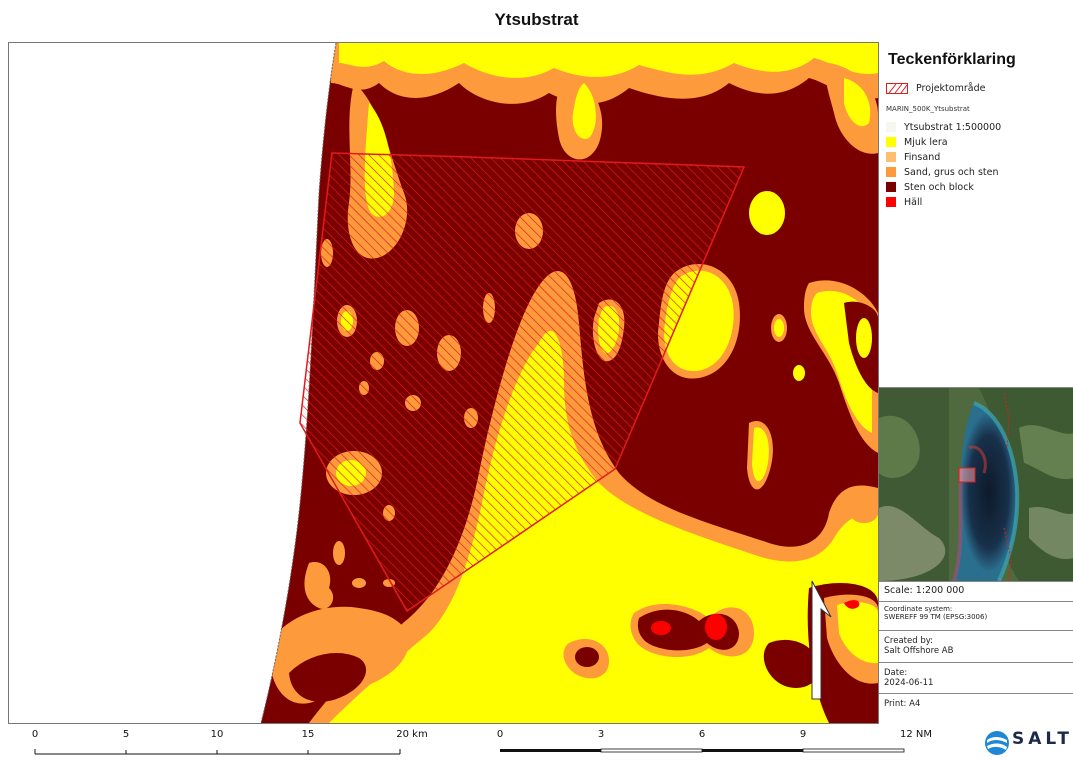 This screenshot has width=1073, height=761. I want to click on created-value: Salt Offshore AB, so click(919, 651).